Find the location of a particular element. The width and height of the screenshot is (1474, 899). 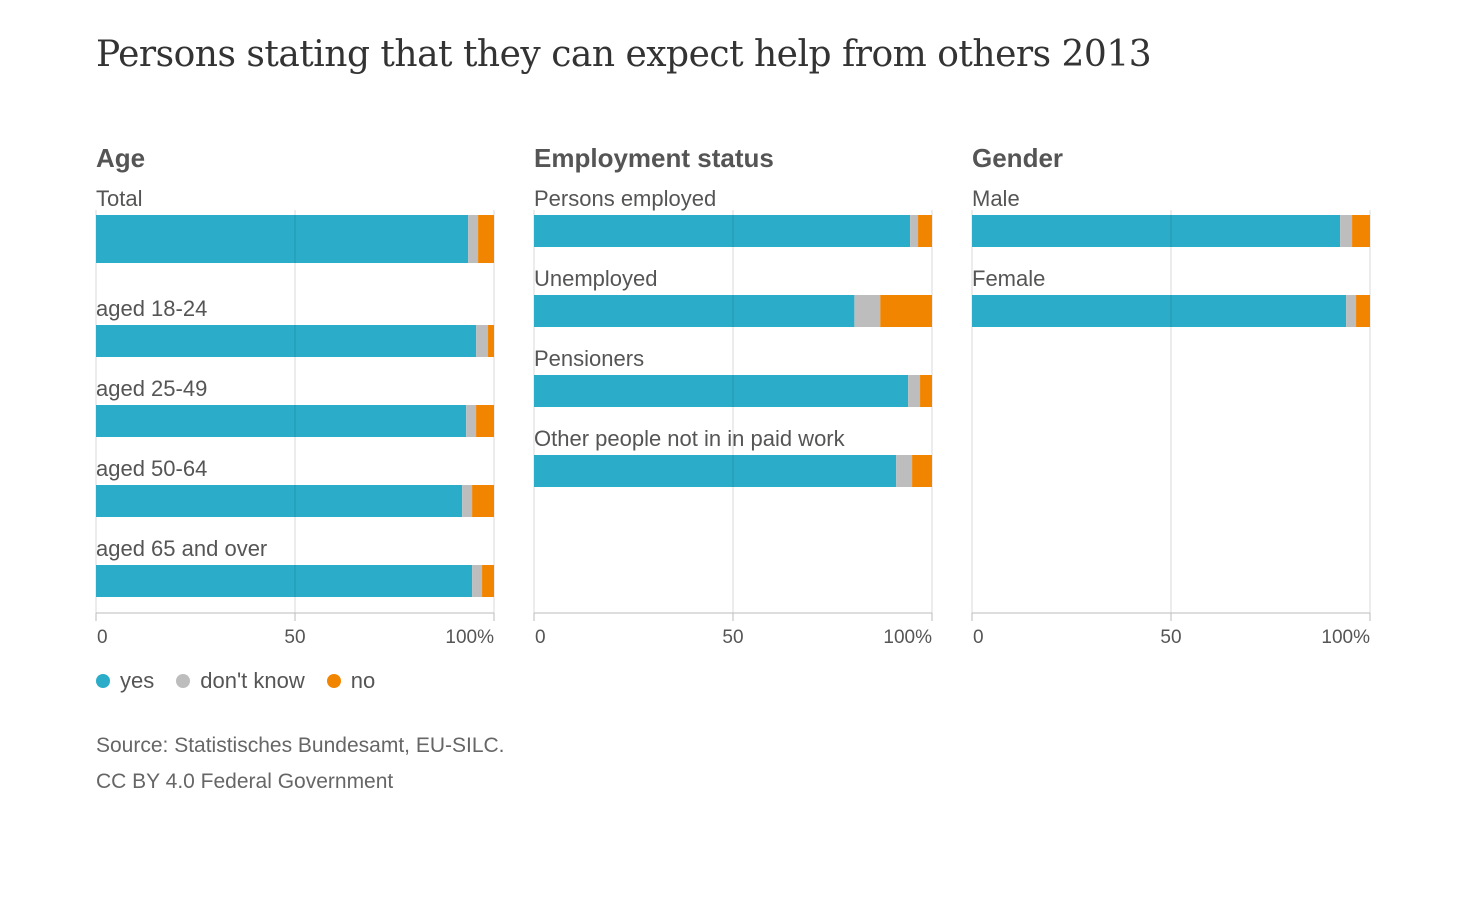

legend: yes don't know no is located at coordinates (235, 681).